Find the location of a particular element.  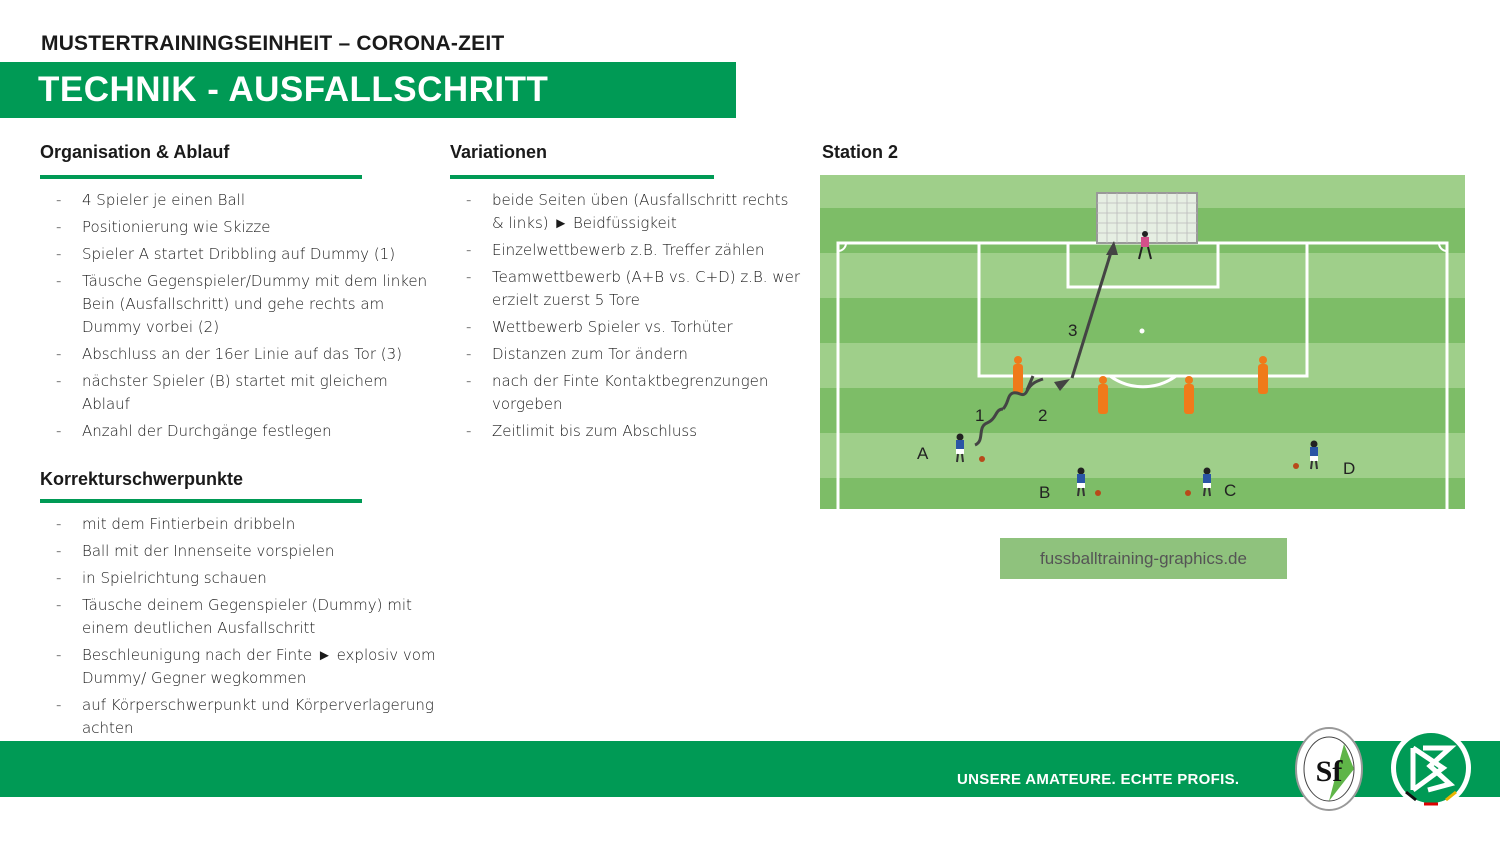

svg-text: Sf is located at coordinates (1330, 771).